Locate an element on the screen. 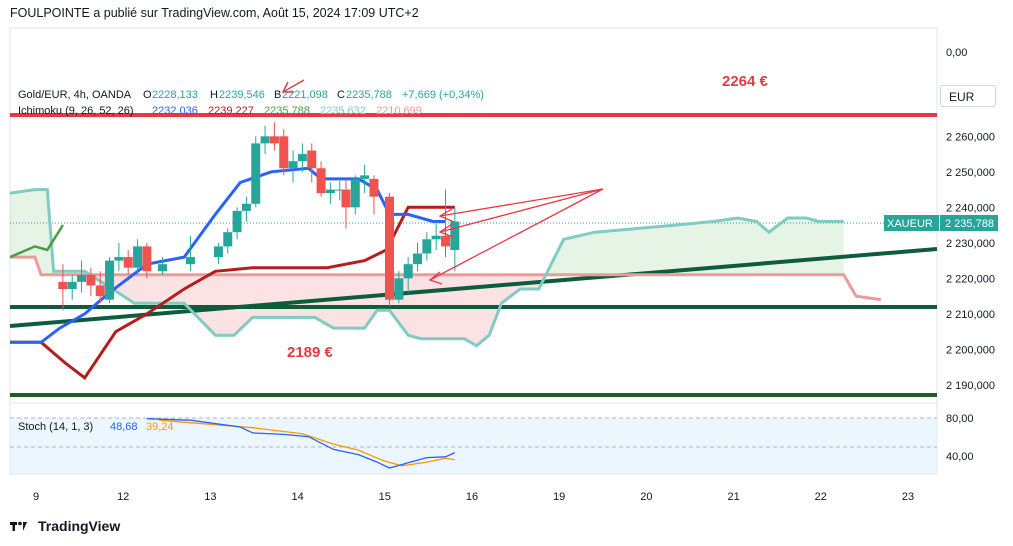 This screenshot has width=1013, height=546. span-b-line is located at coordinates (446, 278).